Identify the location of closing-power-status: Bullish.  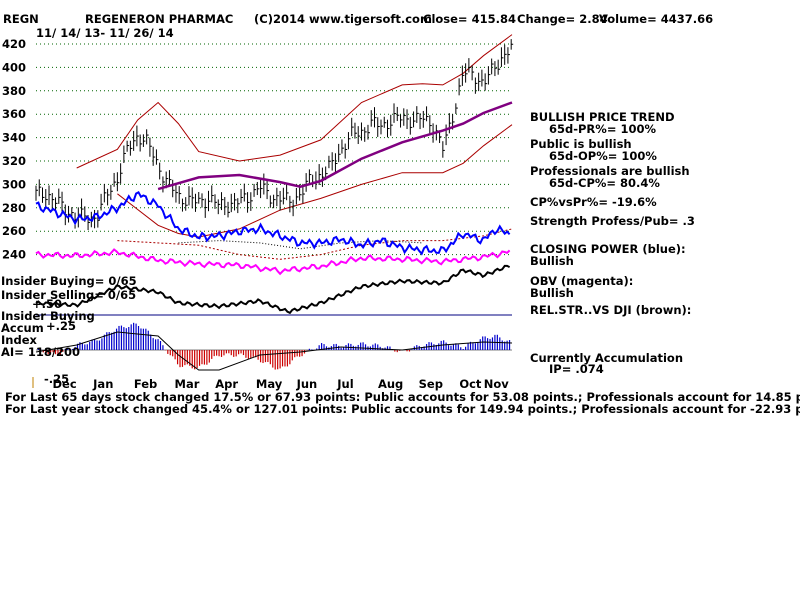
(552, 261).